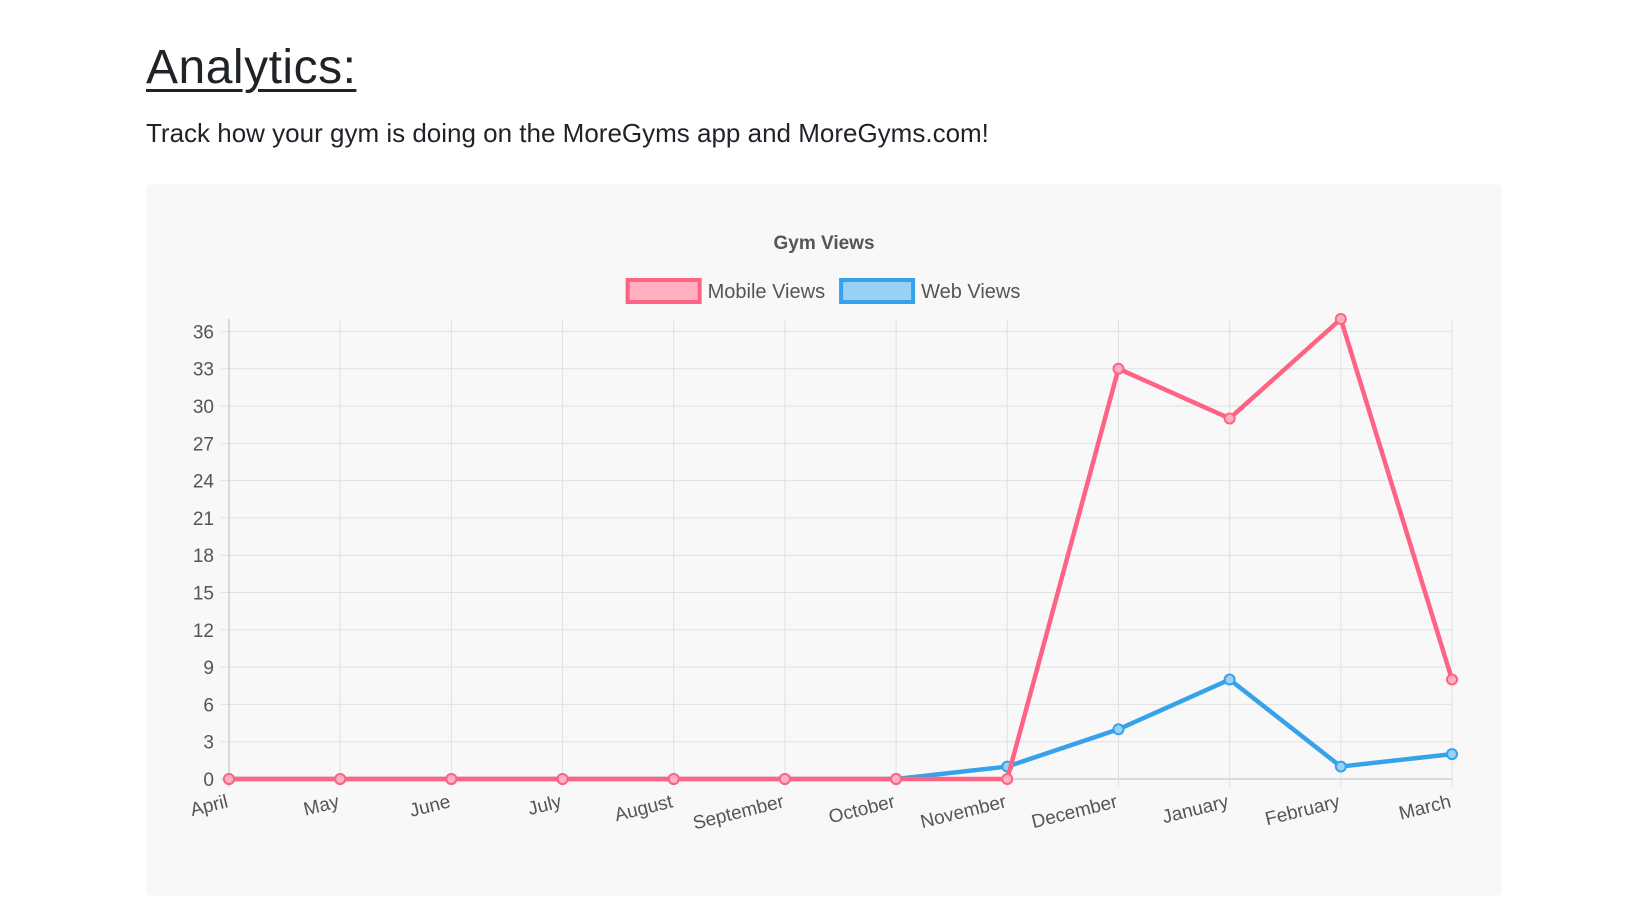 This screenshot has height=924, width=1640. Describe the element at coordinates (208, 743) in the screenshot. I see `y-tick-label: 3` at that location.